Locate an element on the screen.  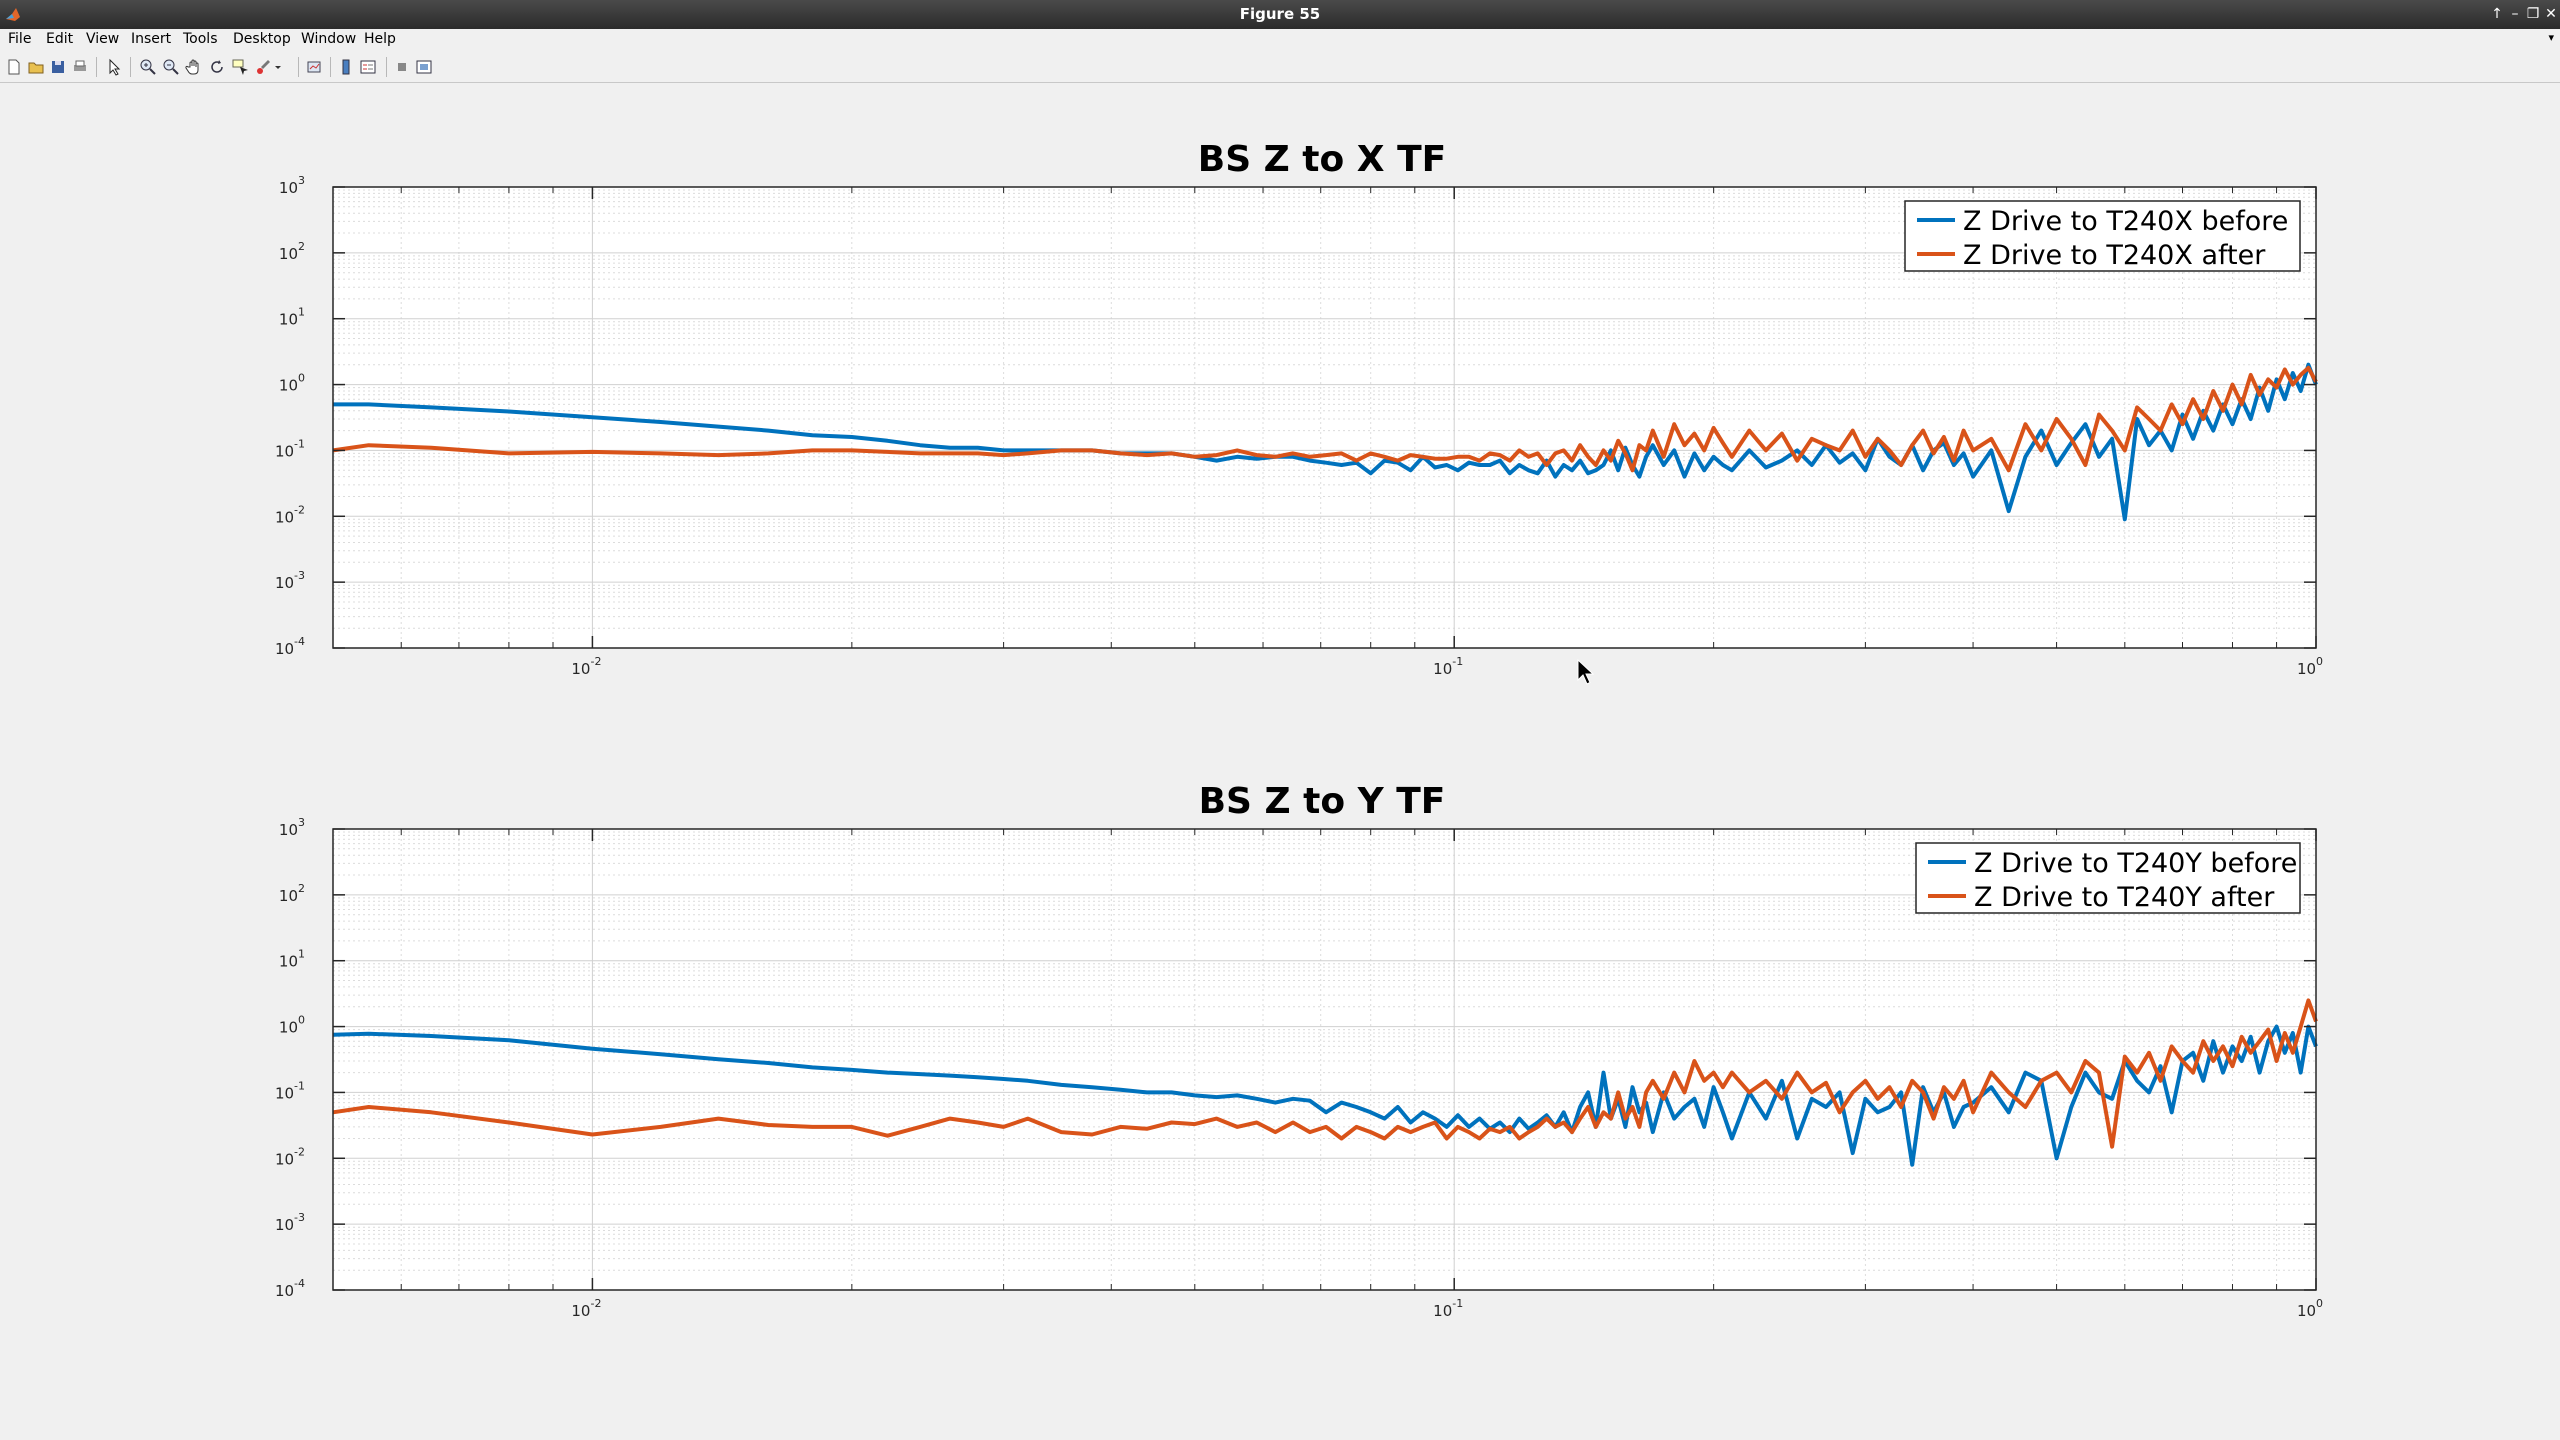
y-tick-label: 10⁻³ is located at coordinates (290, 1222).